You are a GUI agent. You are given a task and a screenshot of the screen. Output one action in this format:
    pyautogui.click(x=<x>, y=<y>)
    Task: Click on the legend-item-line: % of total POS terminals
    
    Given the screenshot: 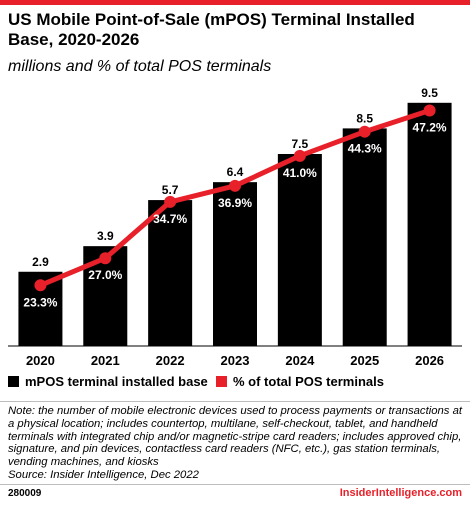 What is the action you would take?
    pyautogui.click(x=300, y=381)
    